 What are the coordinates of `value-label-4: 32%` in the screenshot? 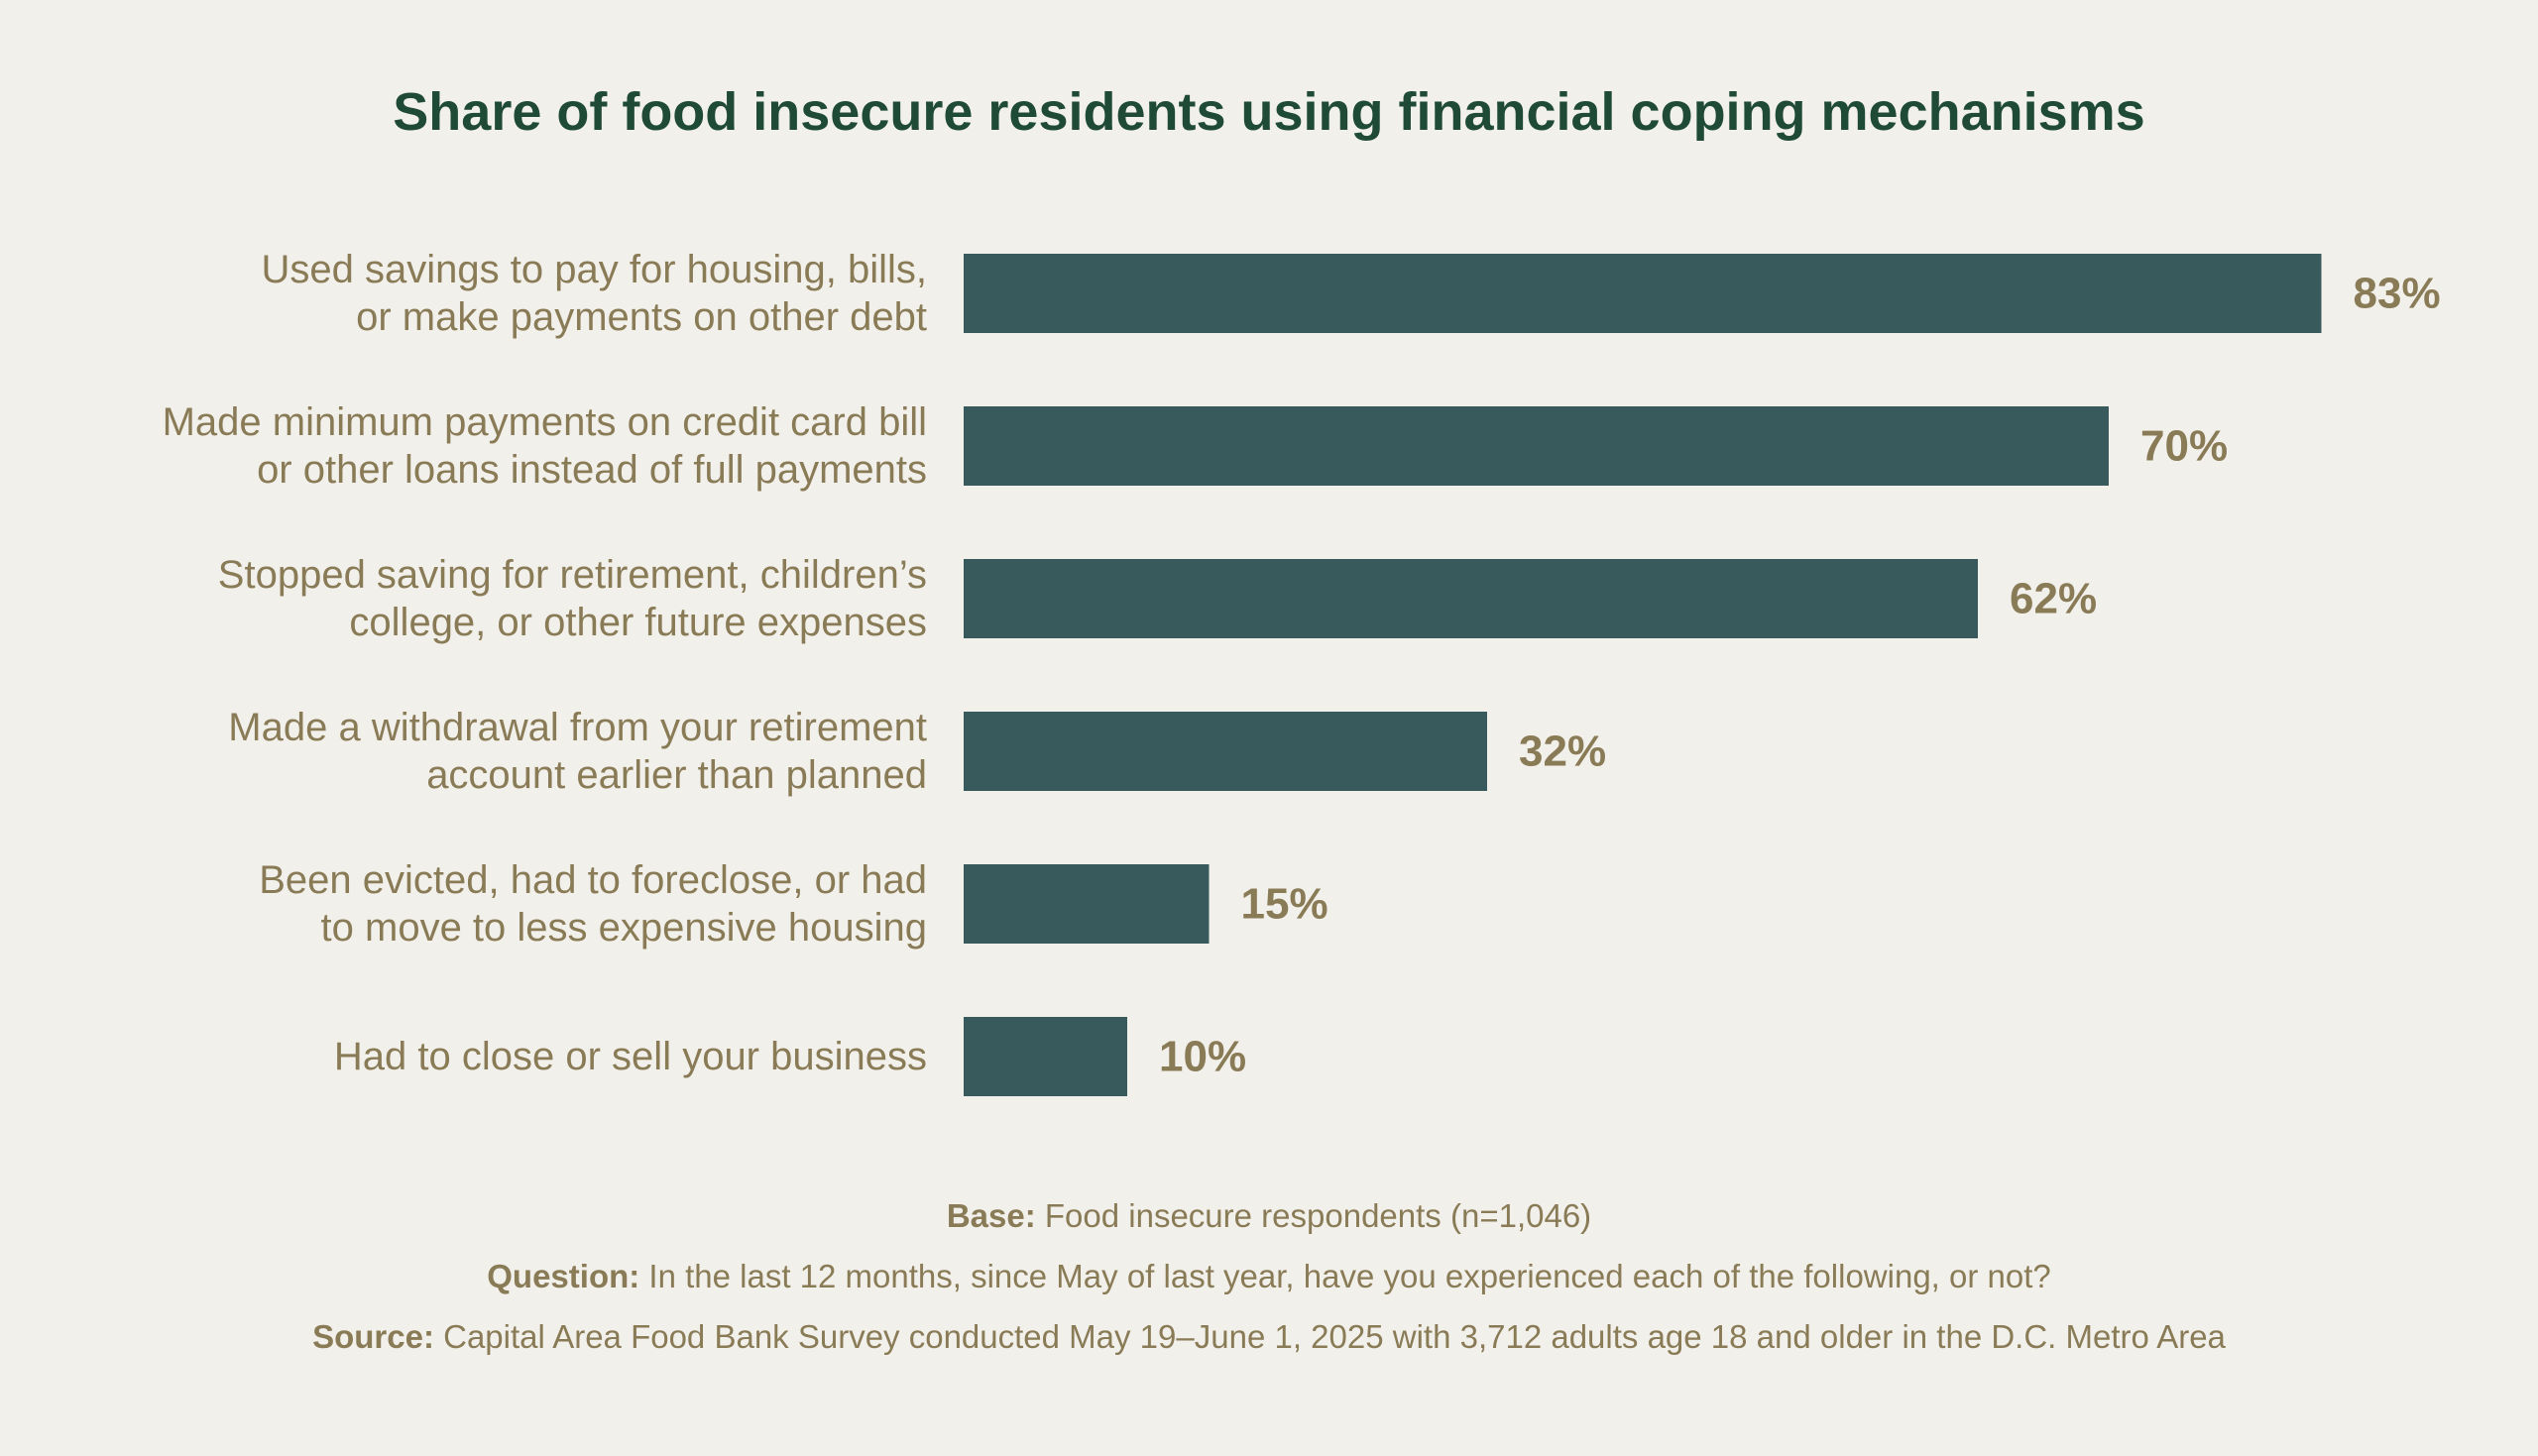 It's located at (1562, 752).